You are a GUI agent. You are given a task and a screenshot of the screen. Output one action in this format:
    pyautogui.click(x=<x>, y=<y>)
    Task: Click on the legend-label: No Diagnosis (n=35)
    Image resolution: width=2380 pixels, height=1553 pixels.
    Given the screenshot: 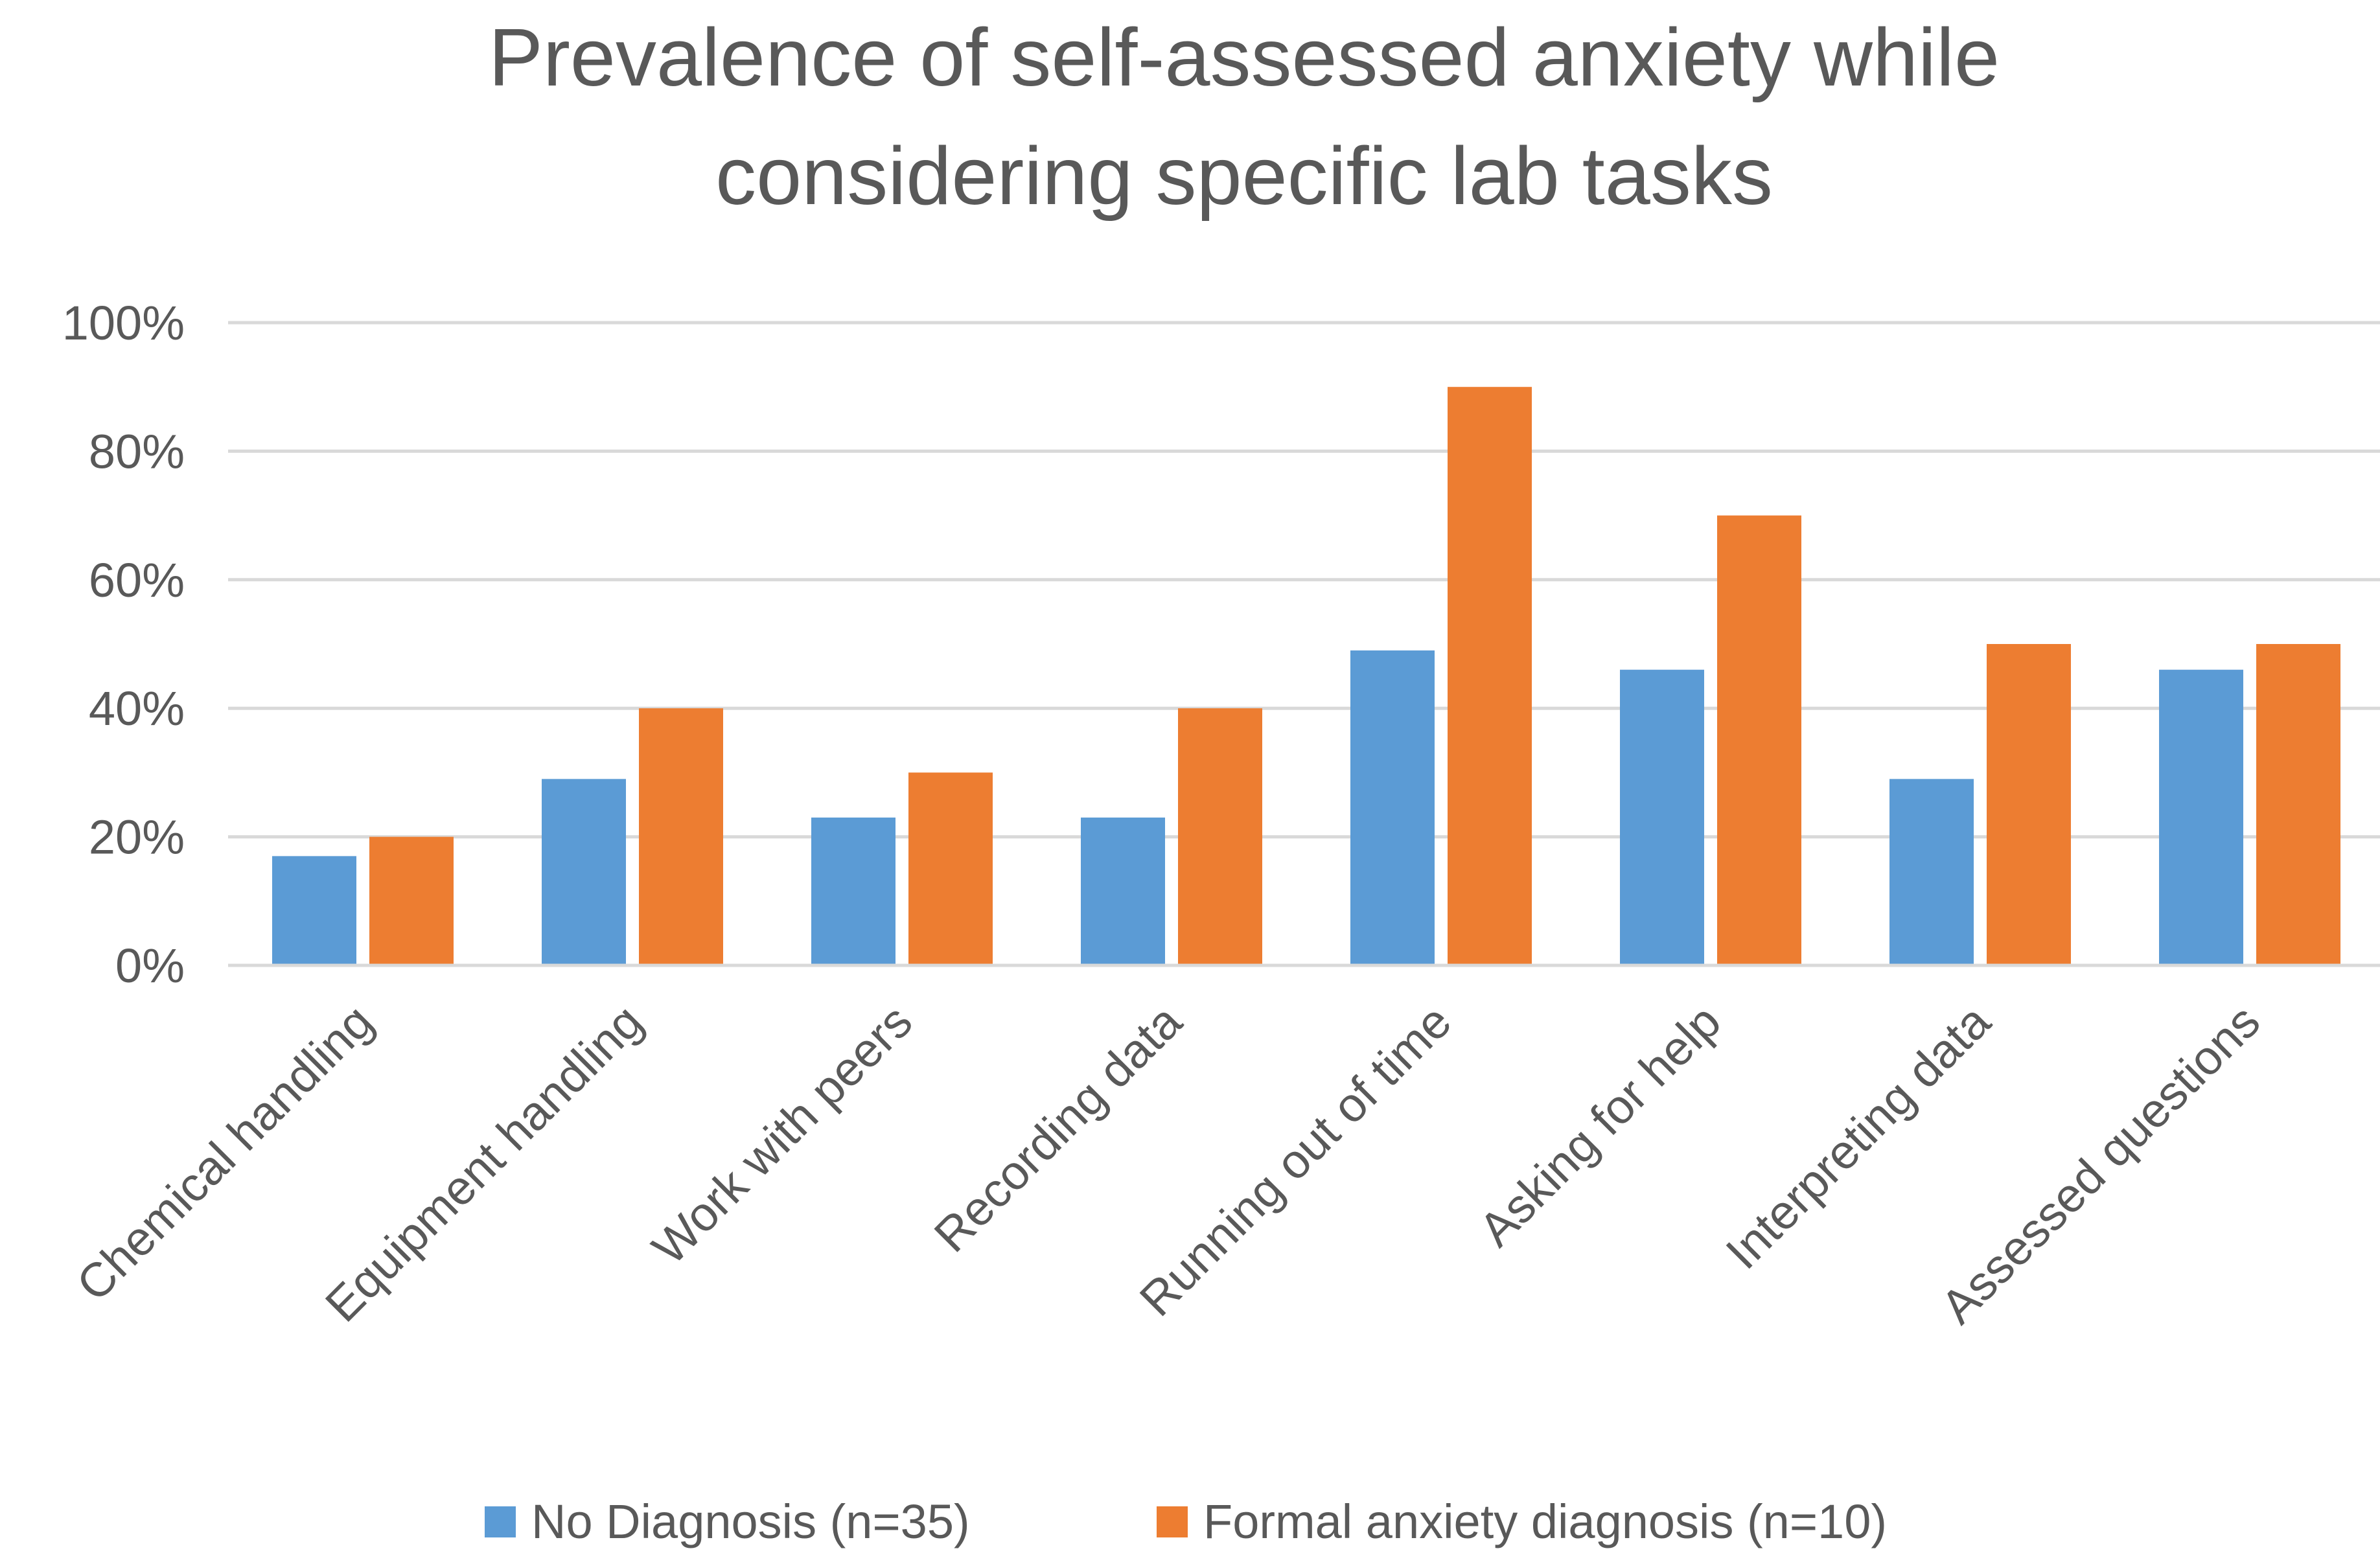 What is the action you would take?
    pyautogui.click(x=750, y=1522)
    